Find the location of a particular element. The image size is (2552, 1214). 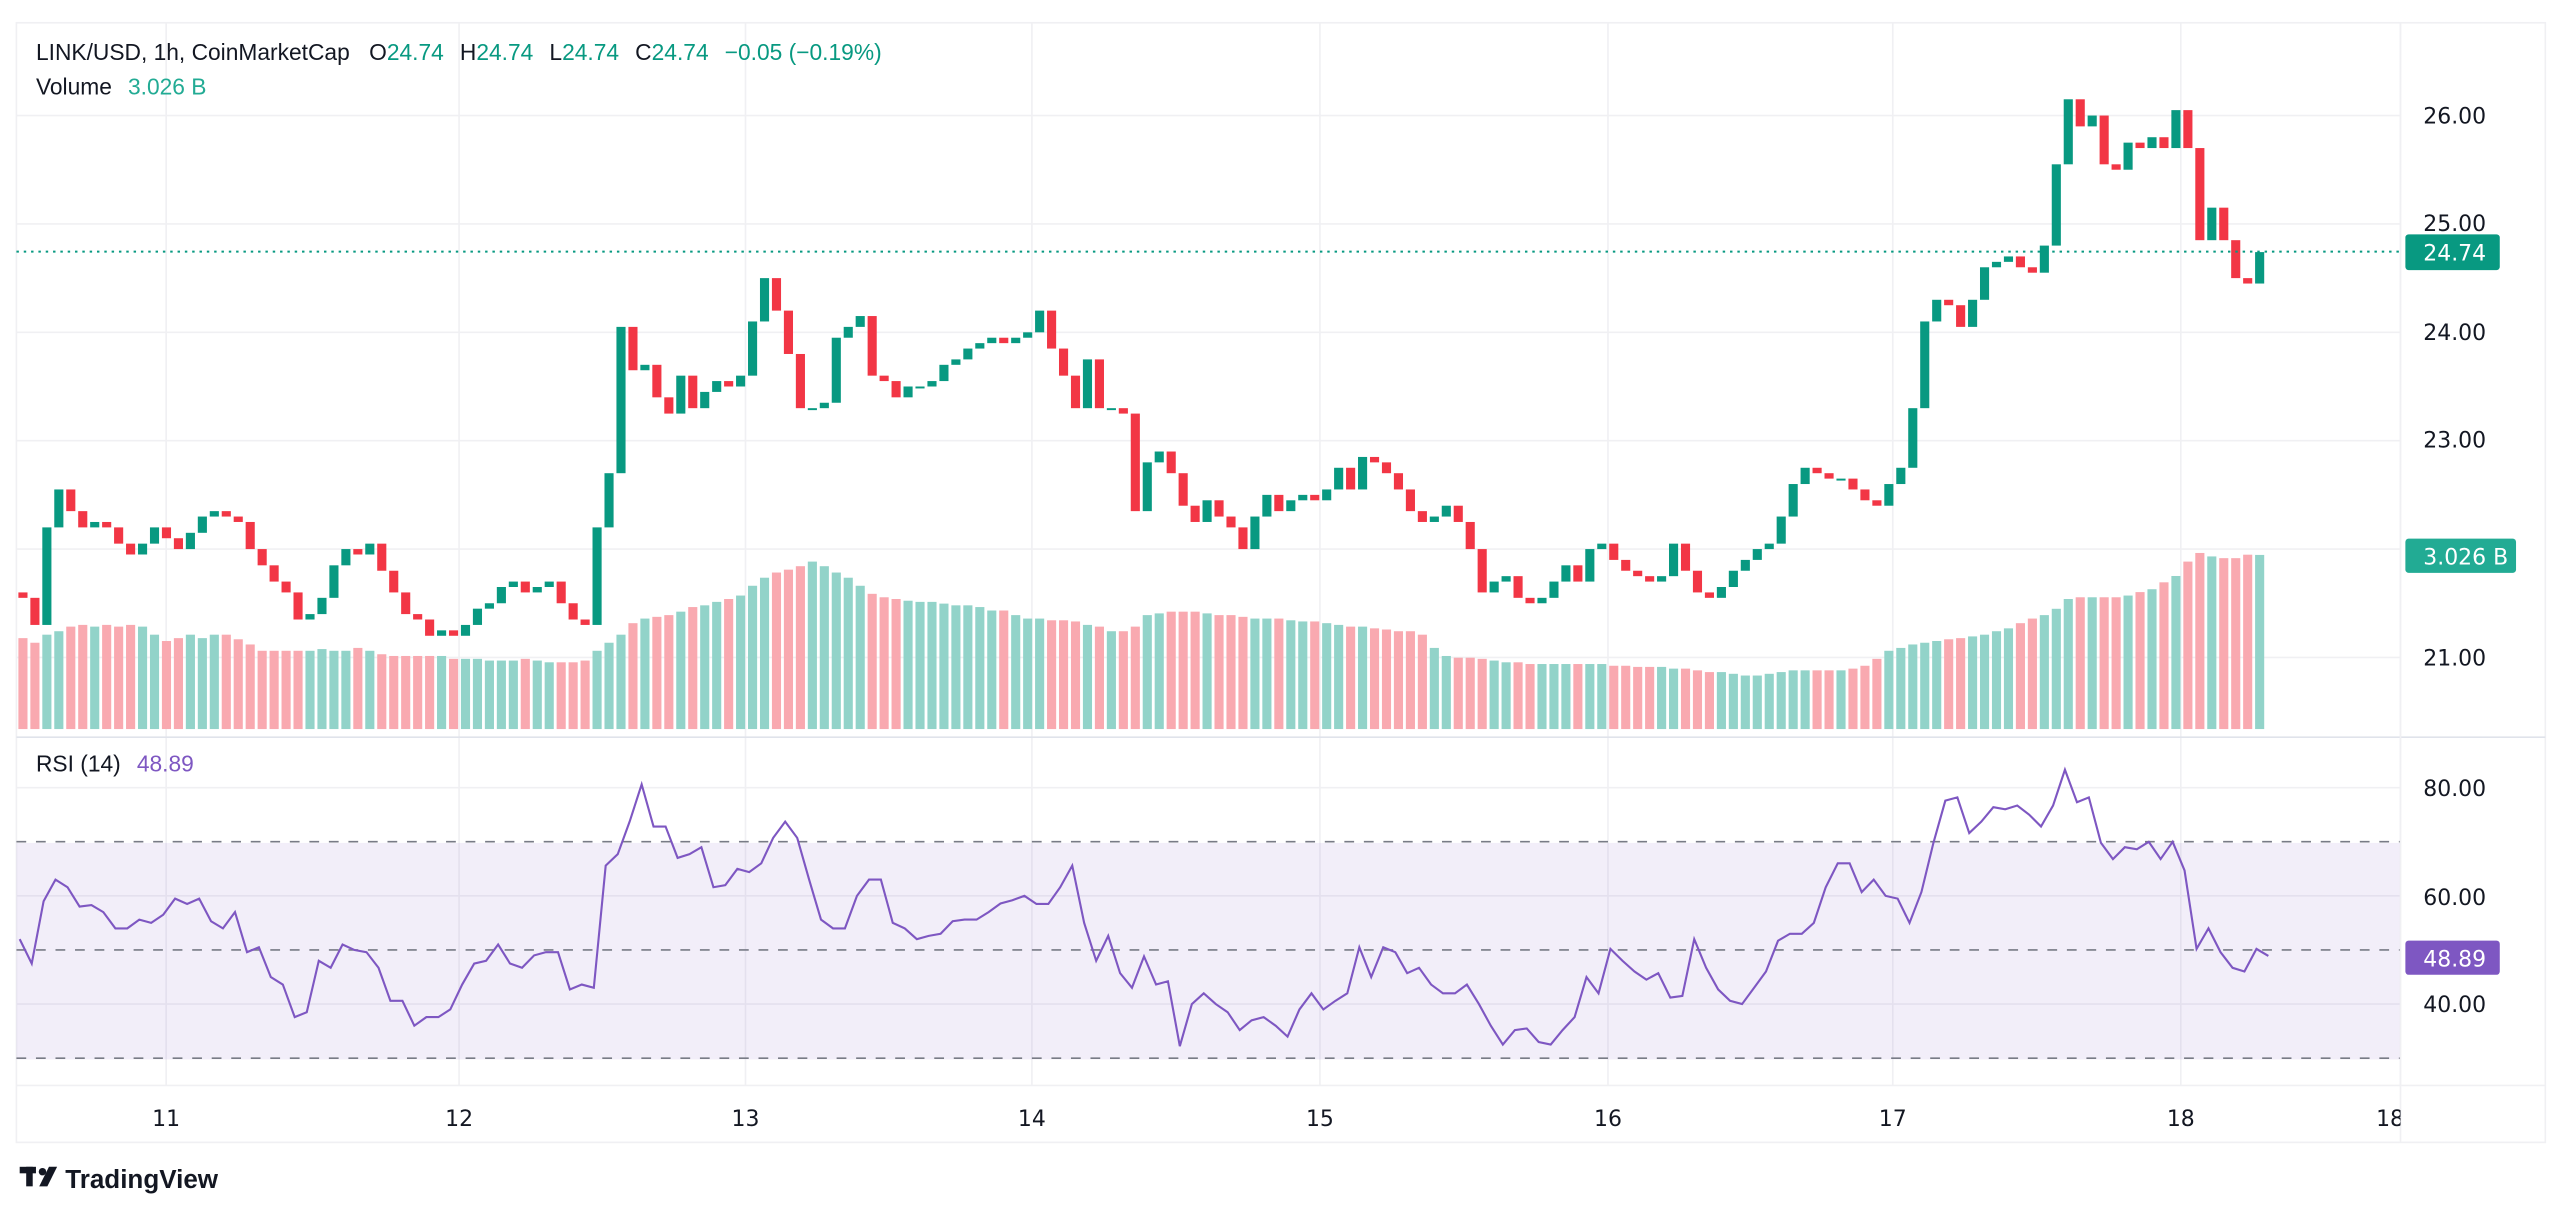

open-value: 24.74 is located at coordinates (415, 52).